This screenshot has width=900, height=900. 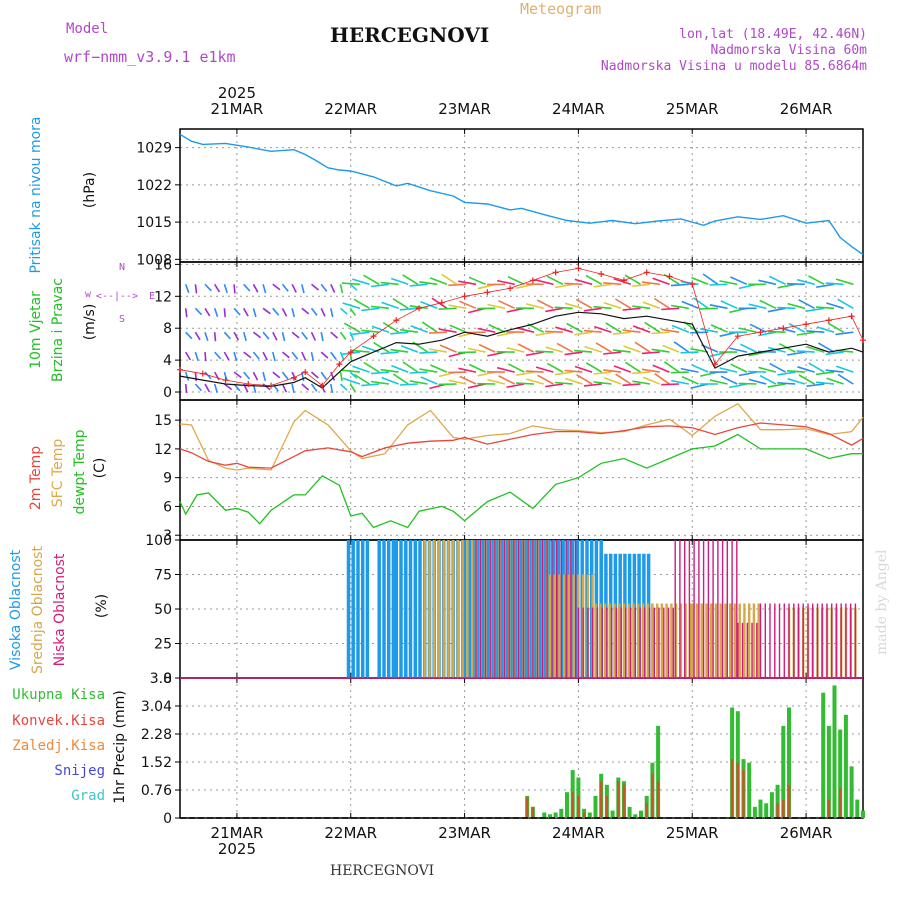 I want to click on pressure-axis-label: Pritisak na nivou mora, so click(x=36, y=194).